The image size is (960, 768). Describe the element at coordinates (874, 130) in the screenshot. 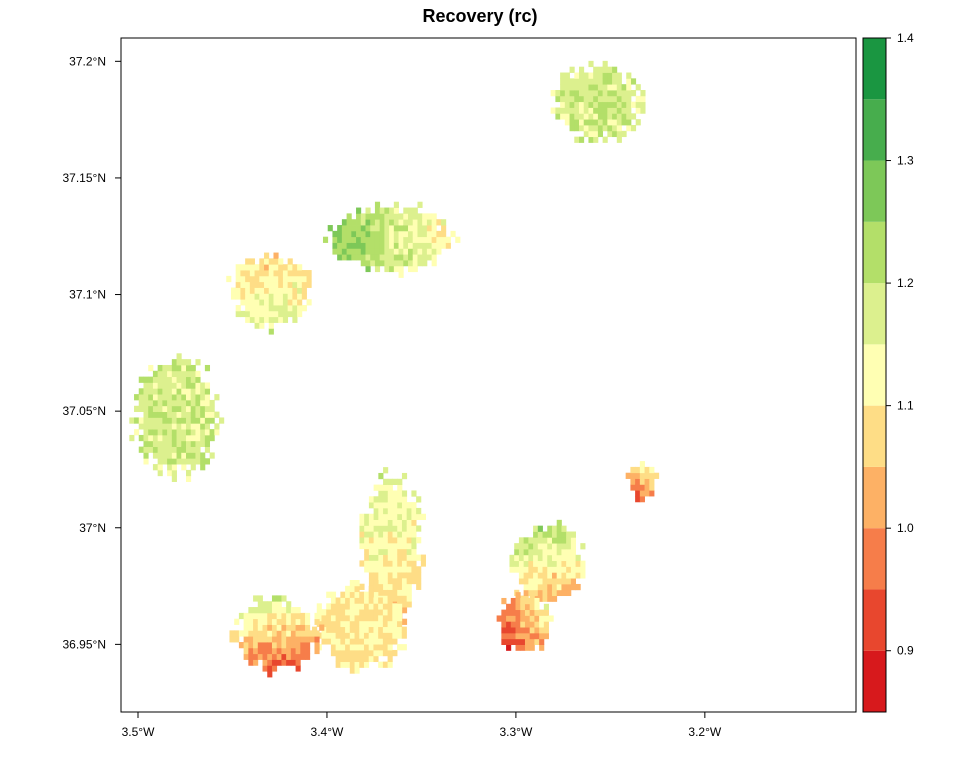

I see `legend-swatch` at that location.